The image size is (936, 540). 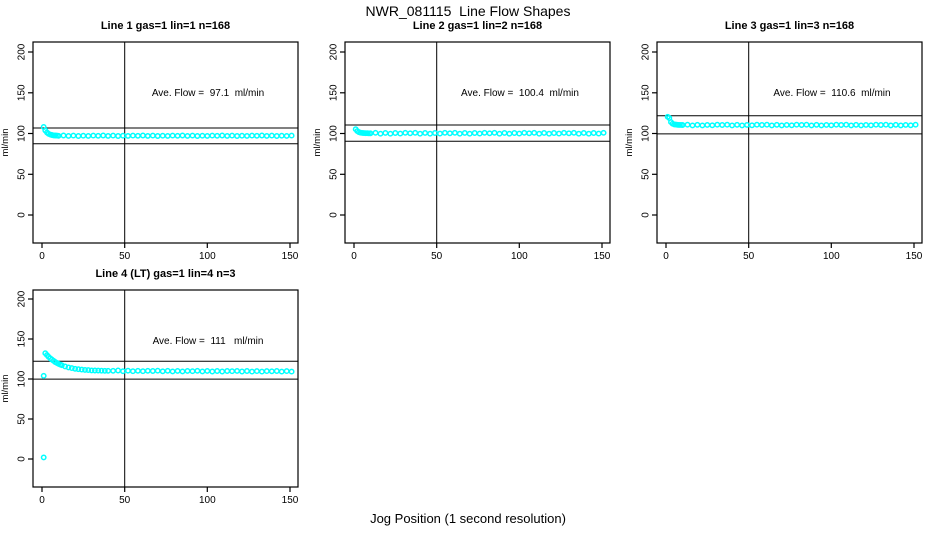 I want to click on panel-title: Line 1 gas=1 lin=1 n=168, so click(x=165, y=26).